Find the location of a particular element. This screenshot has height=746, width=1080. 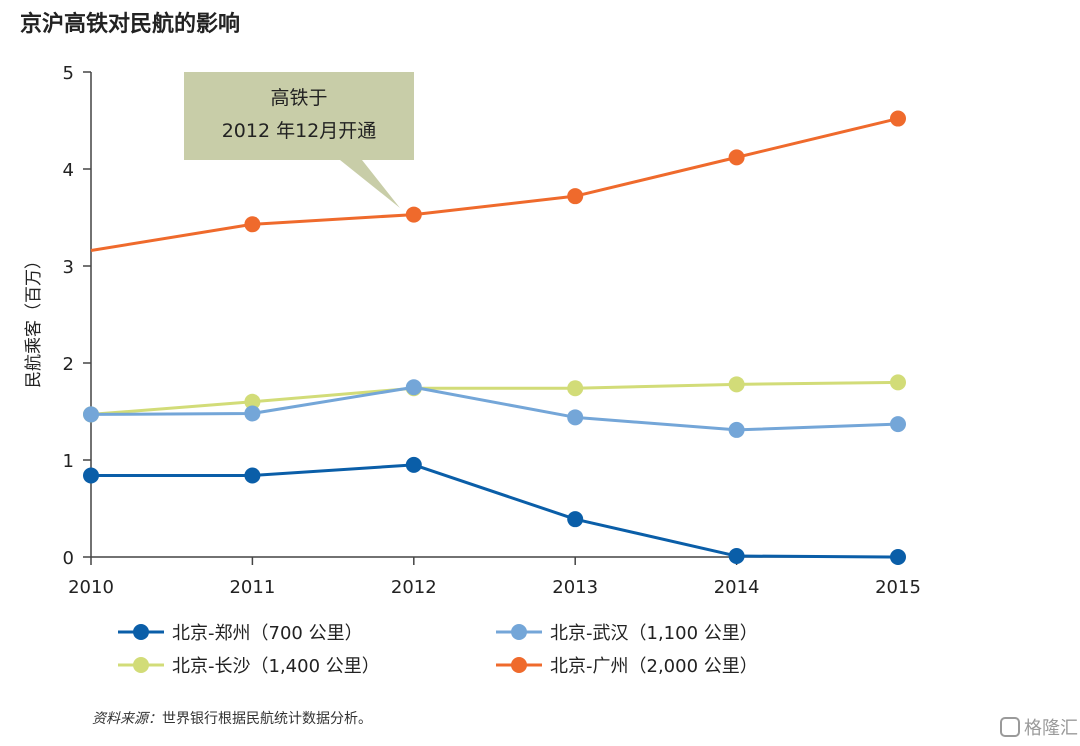

source-note: 资料来源：世界银行根据民航统计数据分析。 is located at coordinates (232, 719).